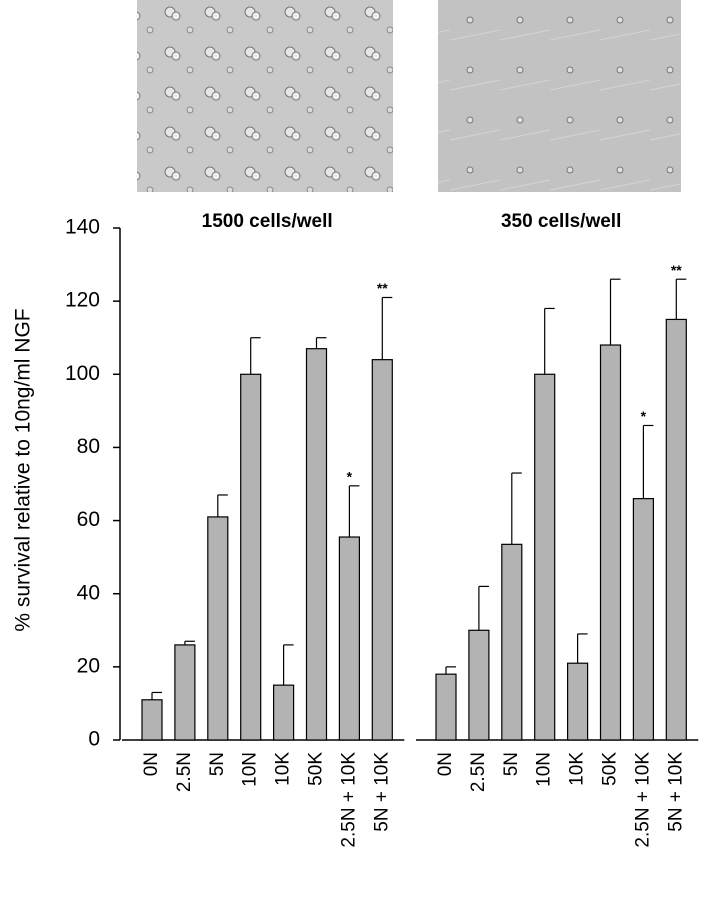  Describe the element at coordinates (82, 300) in the screenshot. I see `y-tick-label: 120` at that location.